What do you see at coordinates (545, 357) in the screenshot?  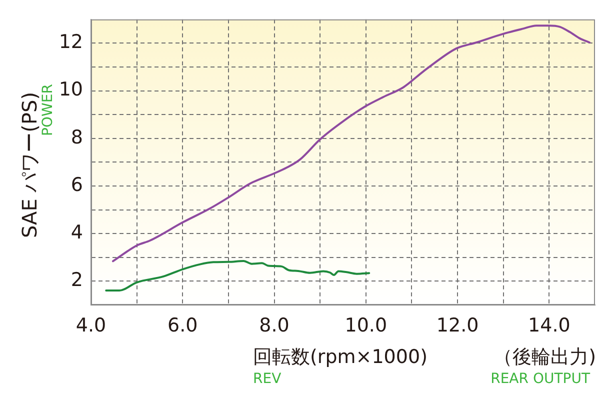 I see `text: （後輪出力)` at bounding box center [545, 357].